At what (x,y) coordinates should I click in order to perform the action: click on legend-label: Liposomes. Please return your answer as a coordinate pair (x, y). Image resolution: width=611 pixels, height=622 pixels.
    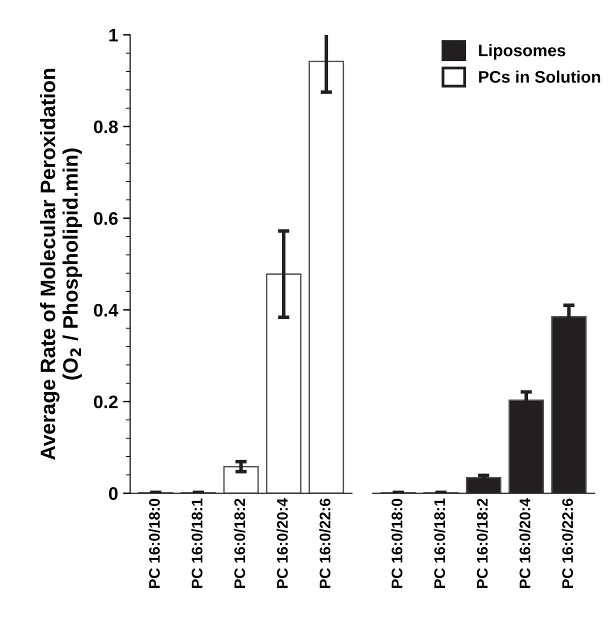
    Looking at the image, I should click on (522, 52).